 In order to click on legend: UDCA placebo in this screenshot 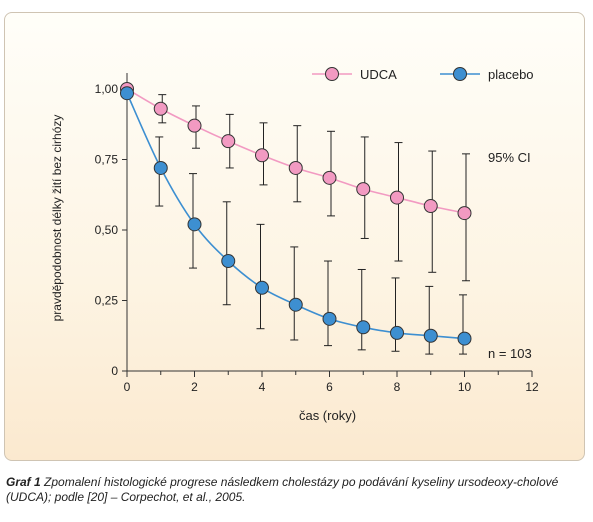, I will do `click(423, 74)`.